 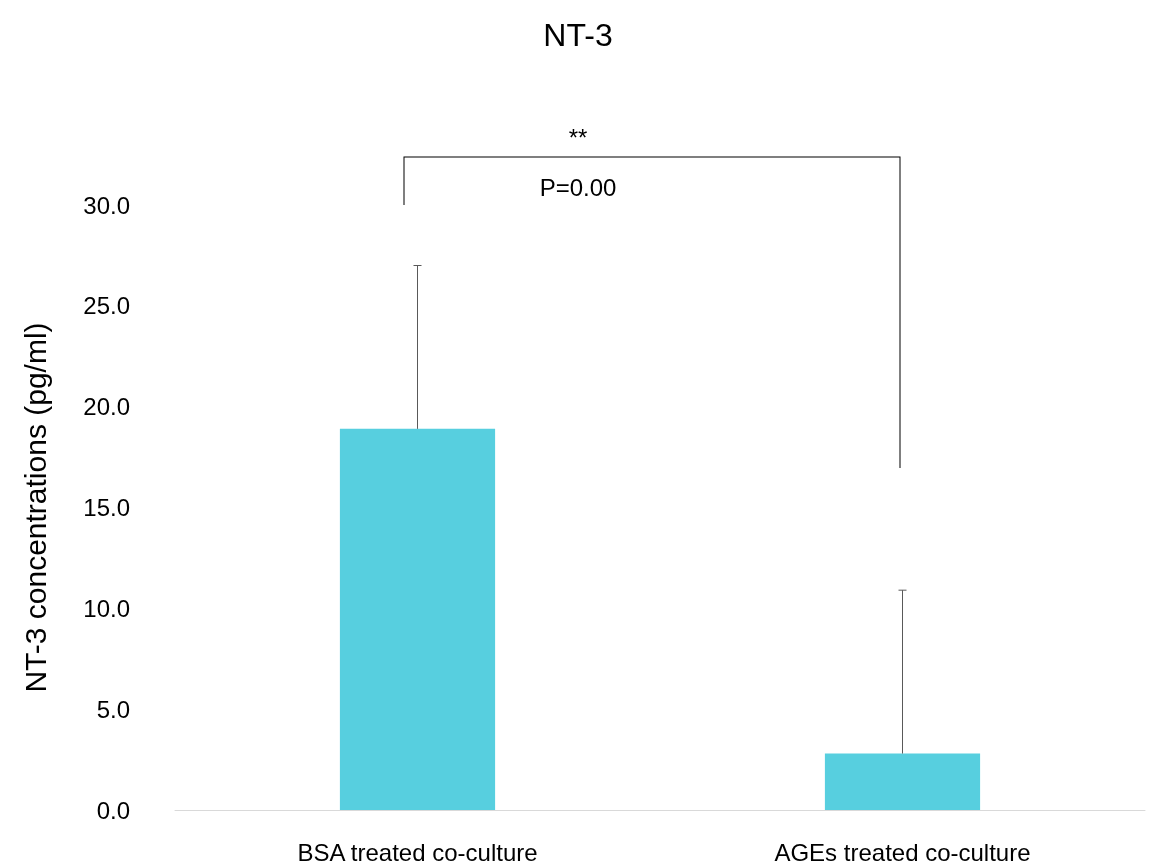 I want to click on y-tick-label: 25.0, so click(x=106, y=306).